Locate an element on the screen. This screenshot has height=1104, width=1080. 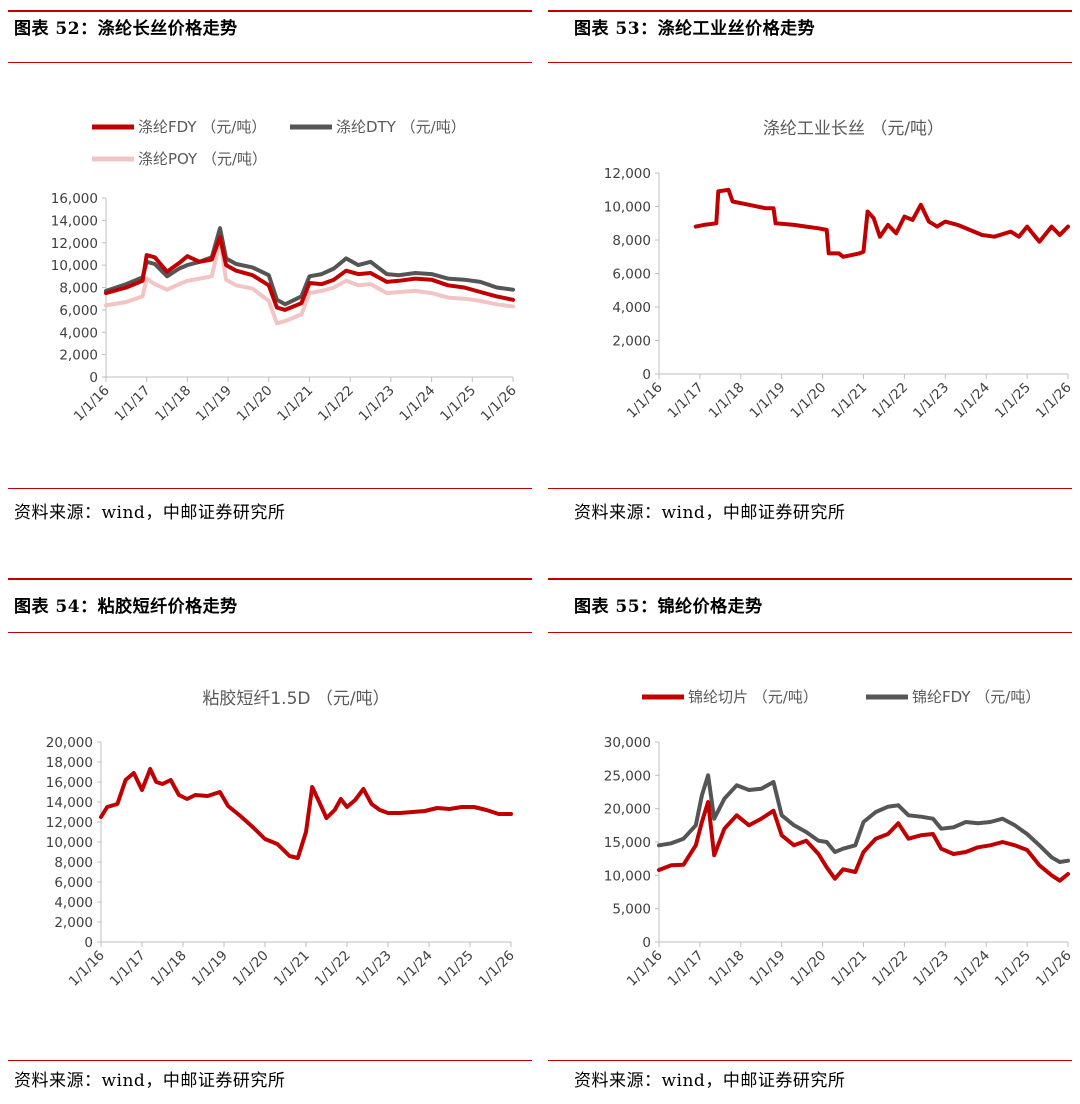
y-tick-label: 18,000 is located at coordinates (69, 763).